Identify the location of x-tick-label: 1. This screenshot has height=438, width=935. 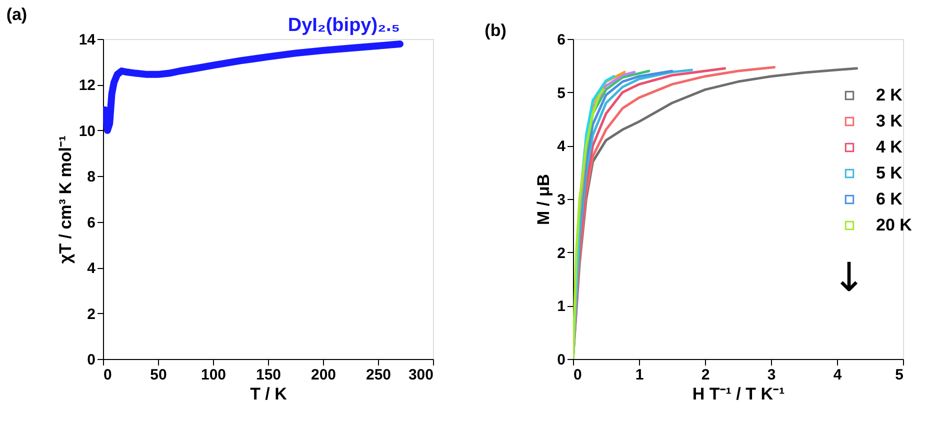
(639, 375).